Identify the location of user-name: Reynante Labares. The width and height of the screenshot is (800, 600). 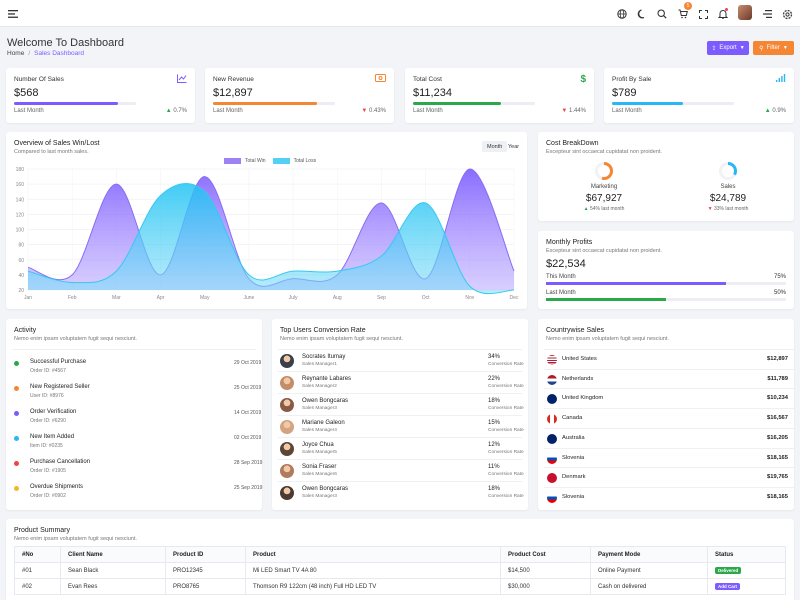
(327, 379).